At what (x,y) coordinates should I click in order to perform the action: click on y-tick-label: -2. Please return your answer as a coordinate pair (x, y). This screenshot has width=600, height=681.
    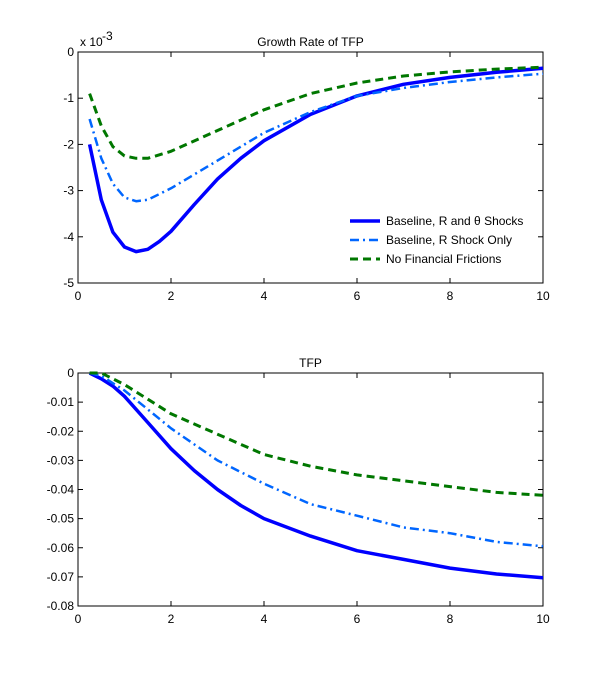
    Looking at the image, I should click on (68, 144).